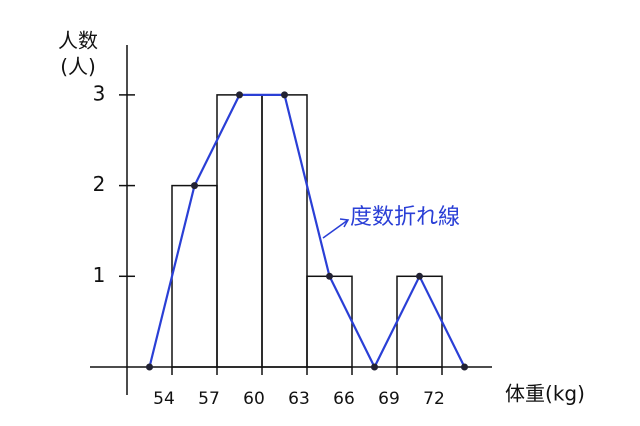 The width and height of the screenshot is (640, 426). Describe the element at coordinates (344, 399) in the screenshot. I see `x-tick-label: 66` at that location.